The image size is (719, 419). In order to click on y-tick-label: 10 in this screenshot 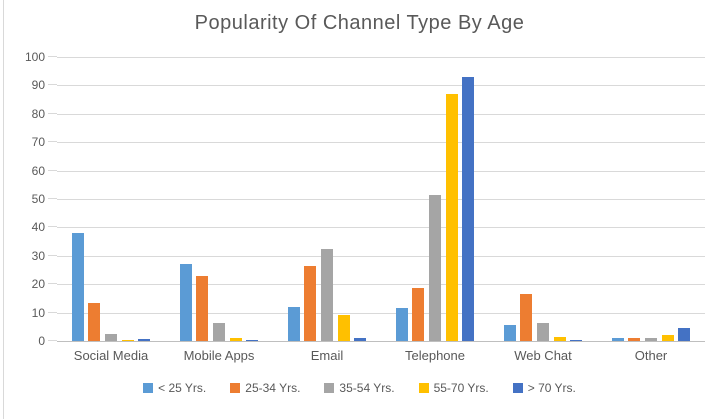, I will do `click(38, 312)`.